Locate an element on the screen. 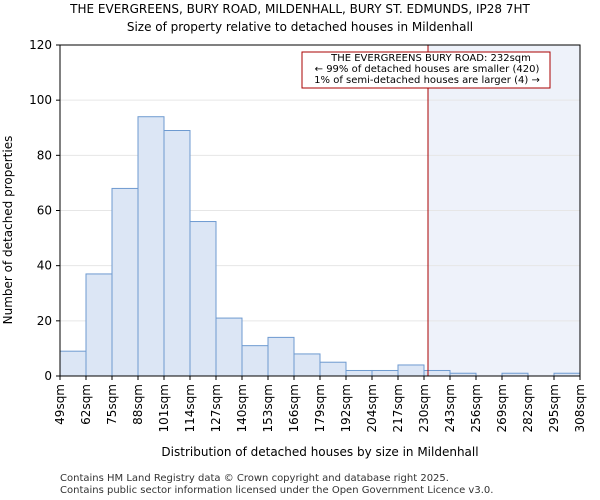 This screenshot has height=500, width=600. x-tick-label: 243sqm is located at coordinates (450, 408).